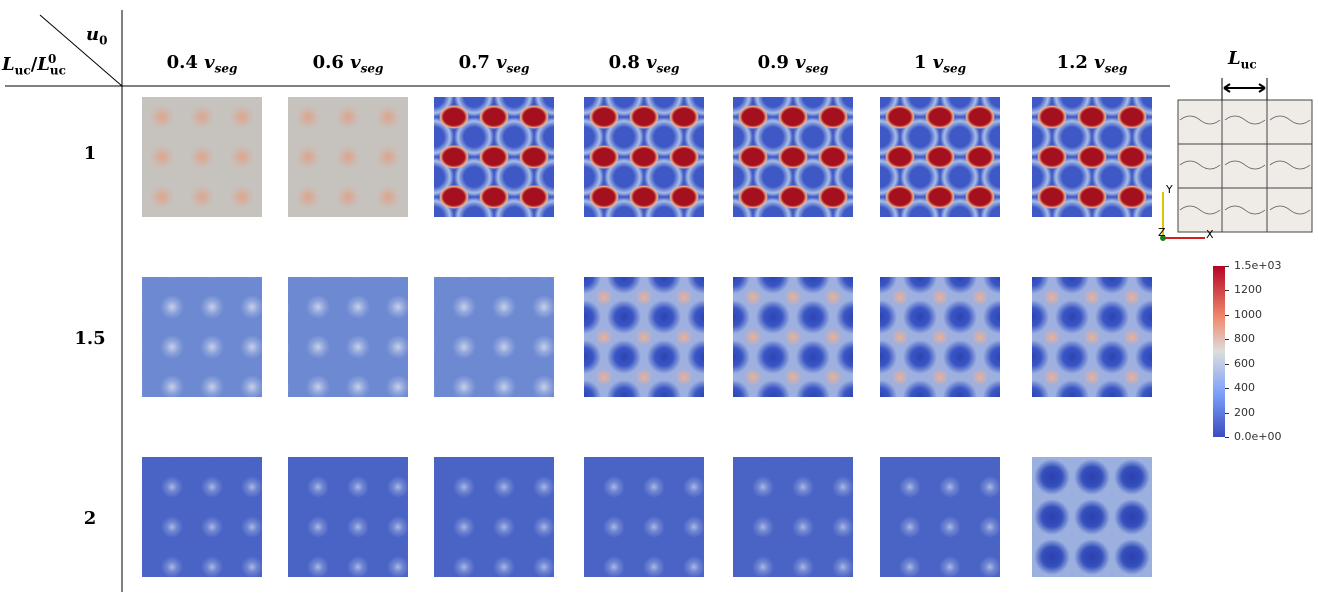 Image resolution: width=1318 pixels, height=607 pixels. What do you see at coordinates (328, 62) in the screenshot?
I see `coefficient: 0.6` at bounding box center [328, 62].